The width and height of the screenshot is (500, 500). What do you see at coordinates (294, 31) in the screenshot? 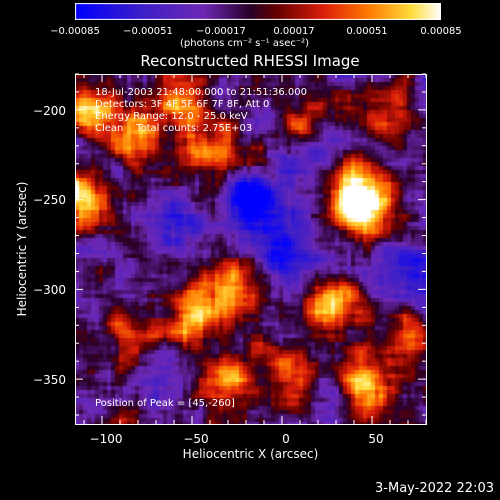
I see `colorbar-tick: 0.00017` at bounding box center [294, 31].